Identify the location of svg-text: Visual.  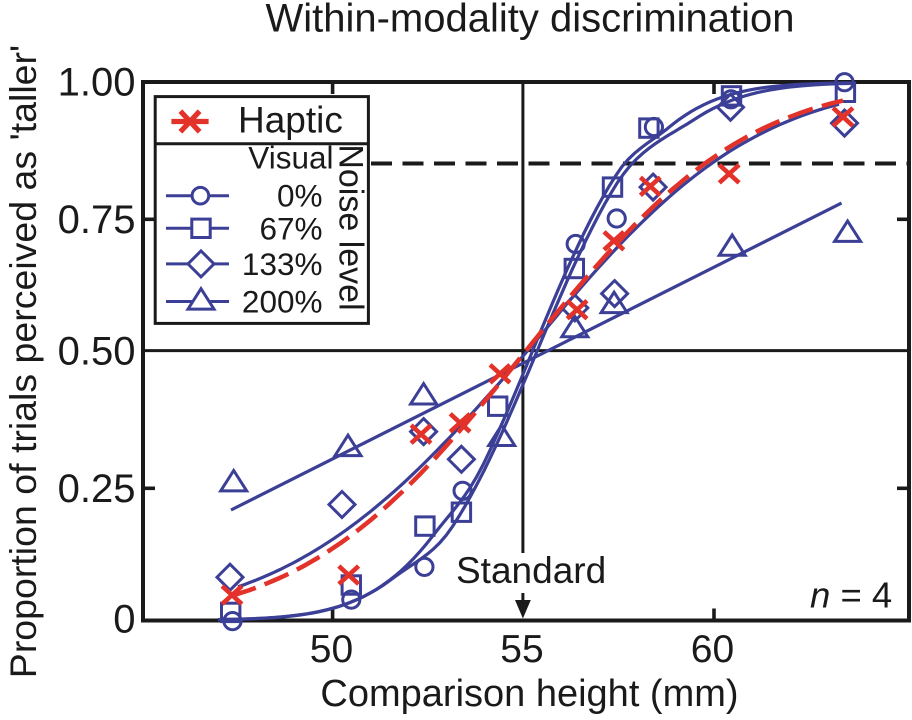
(290, 158).